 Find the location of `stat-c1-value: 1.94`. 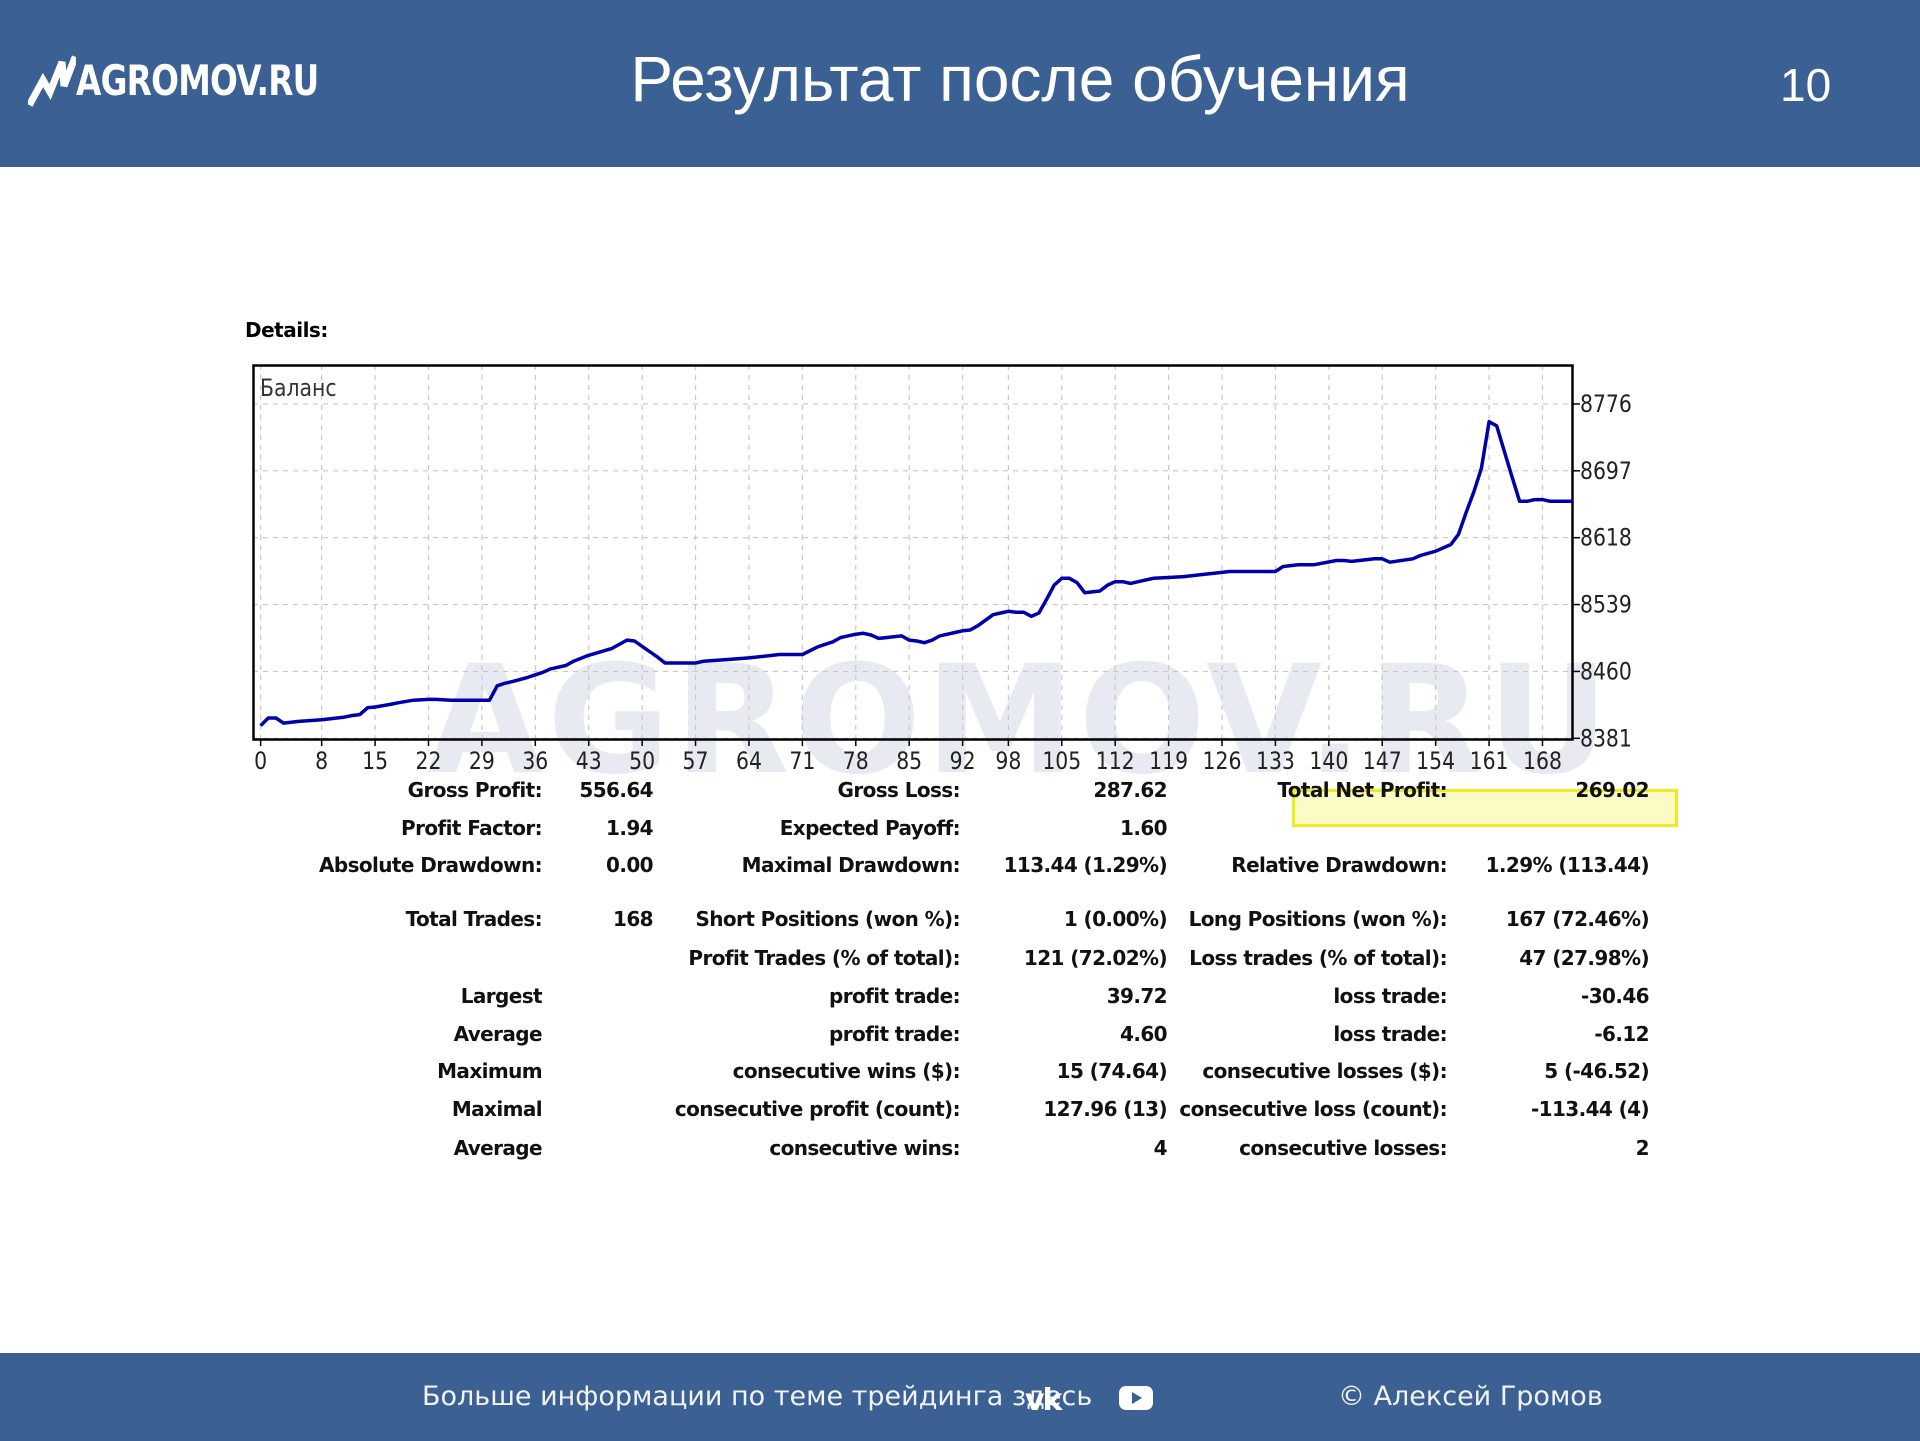

stat-c1-value: 1.94 is located at coordinates (630, 828).